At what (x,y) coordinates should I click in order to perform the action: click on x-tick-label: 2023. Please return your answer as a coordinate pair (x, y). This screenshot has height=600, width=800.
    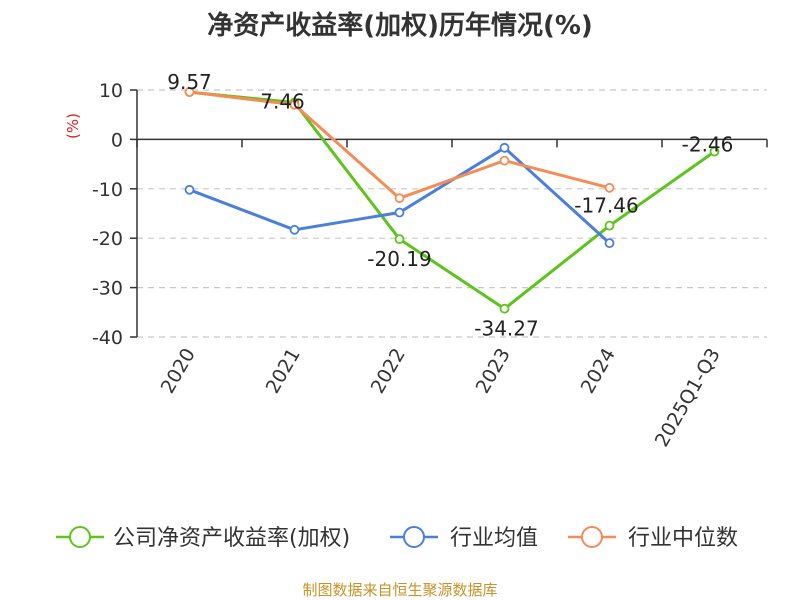
    Looking at the image, I should click on (493, 371).